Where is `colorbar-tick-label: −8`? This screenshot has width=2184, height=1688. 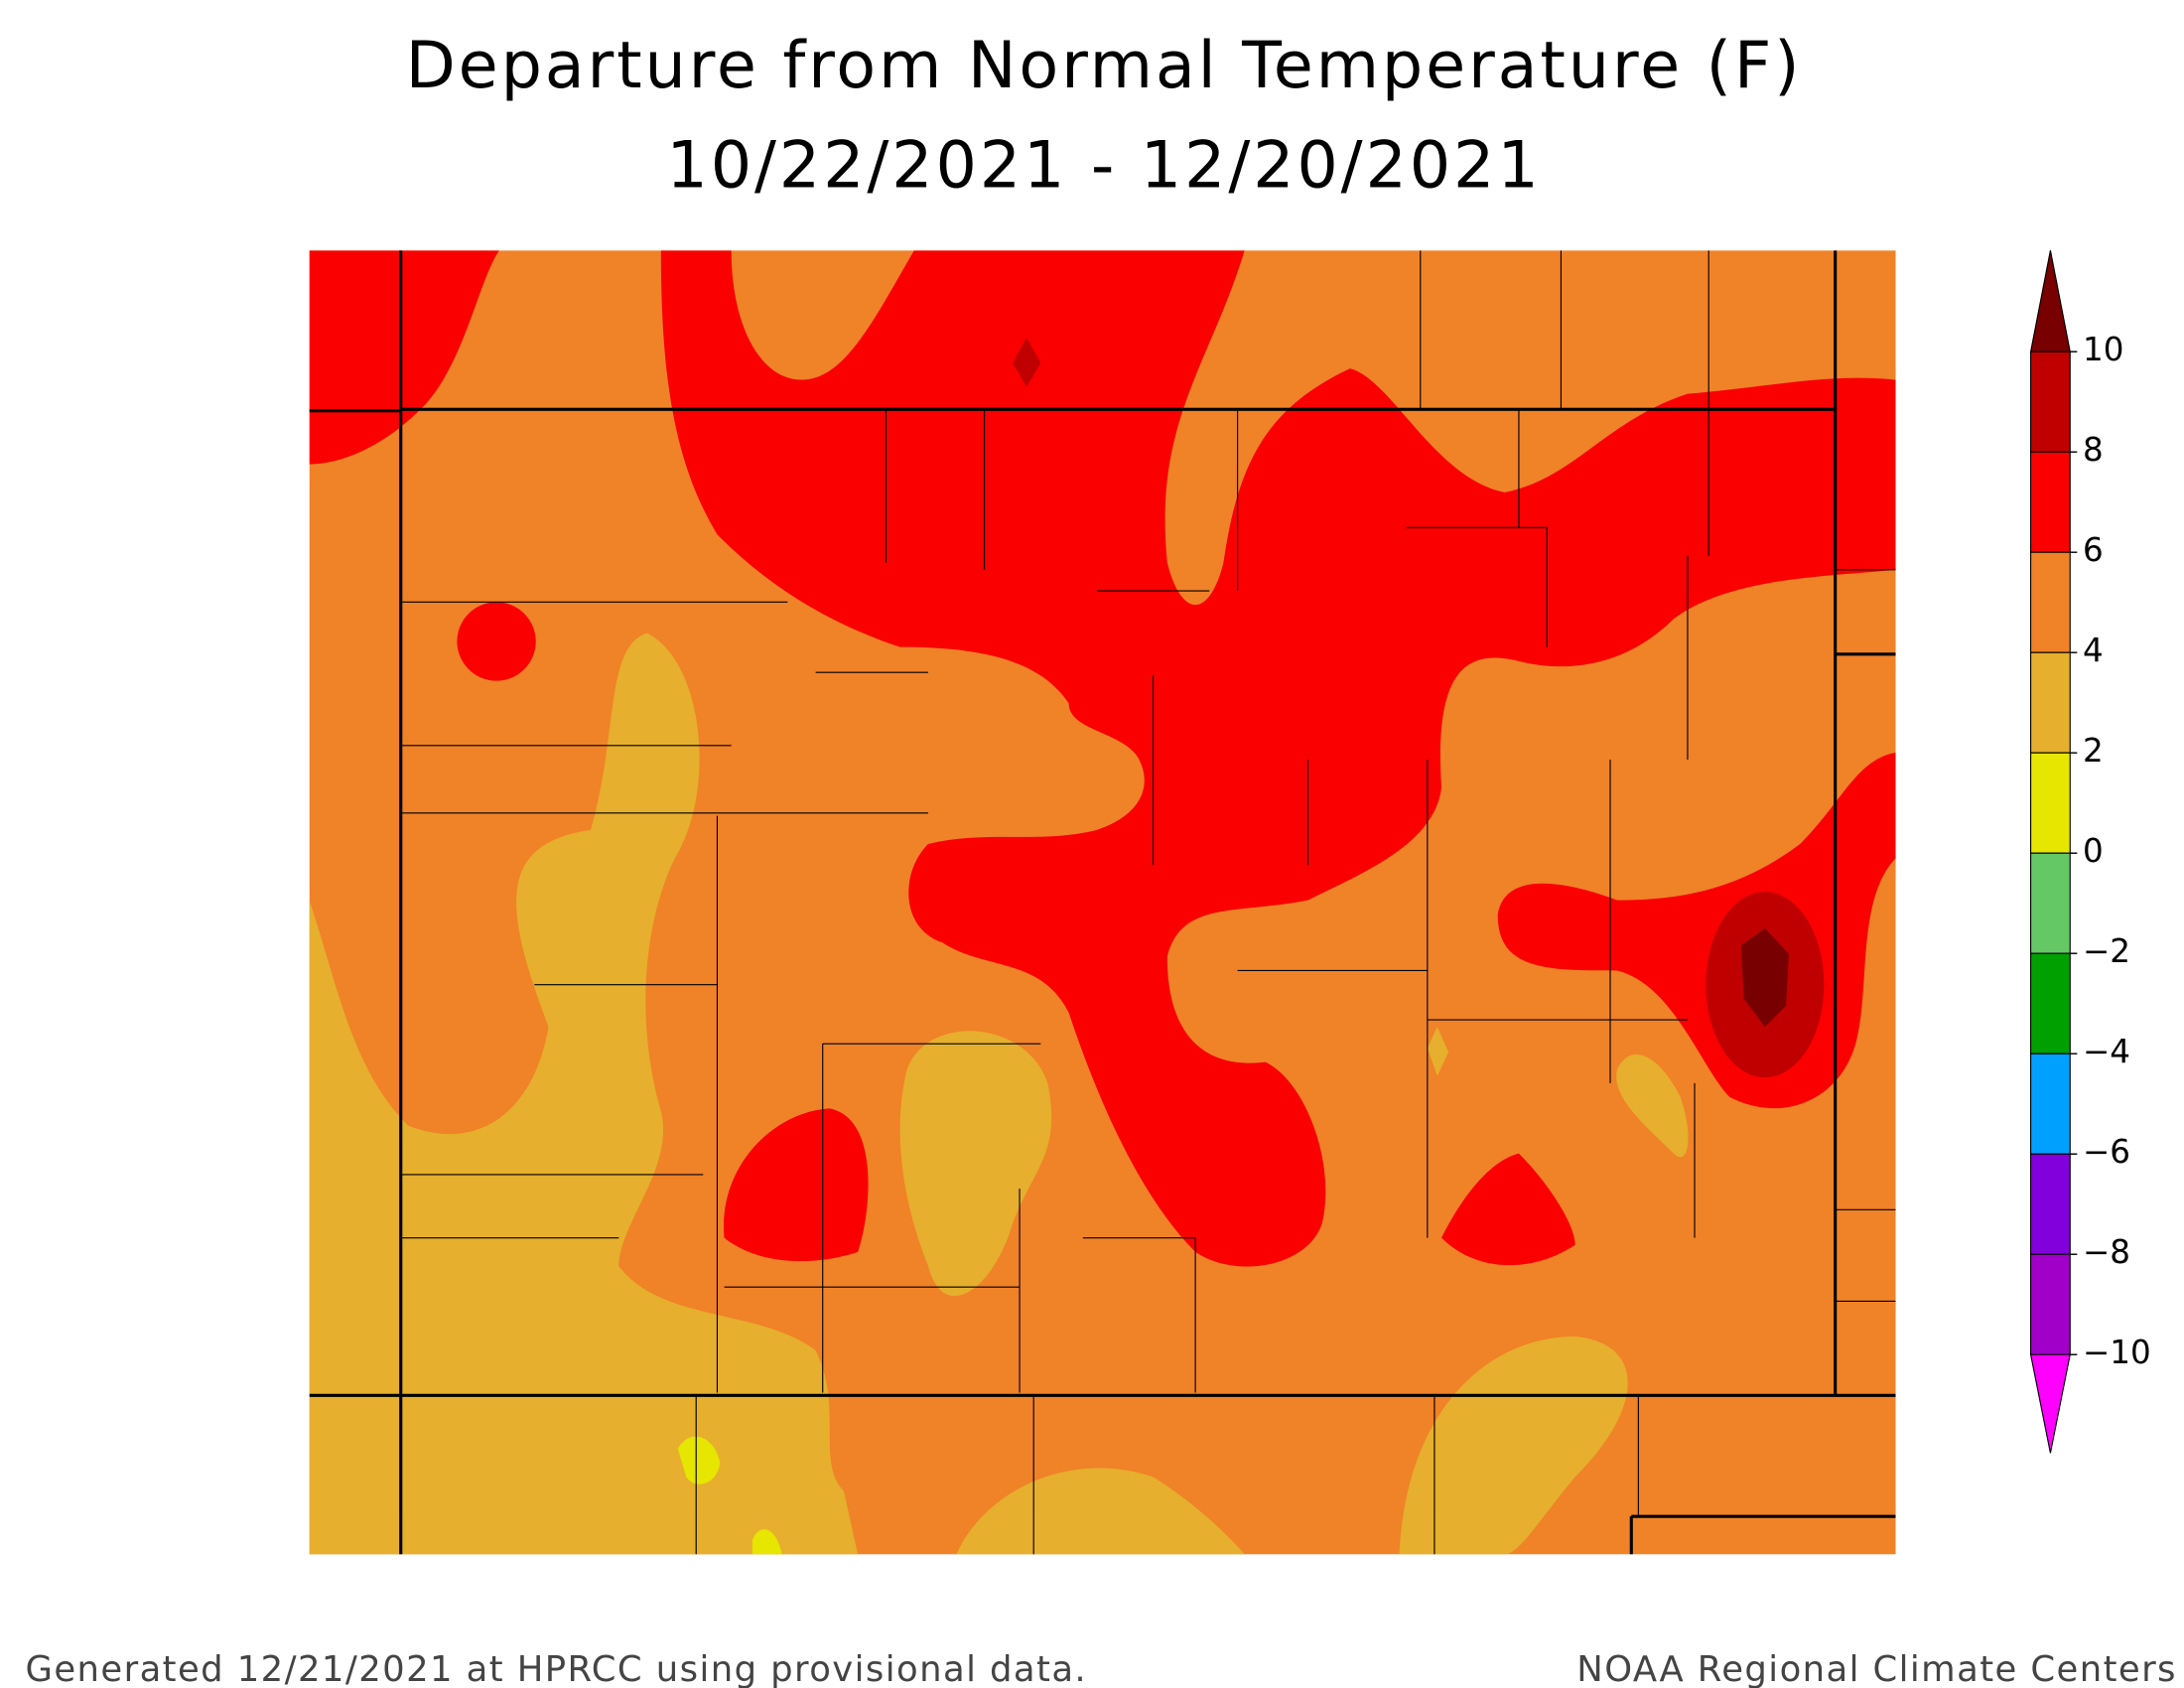
colorbar-tick-label: −8 is located at coordinates (2106, 1252).